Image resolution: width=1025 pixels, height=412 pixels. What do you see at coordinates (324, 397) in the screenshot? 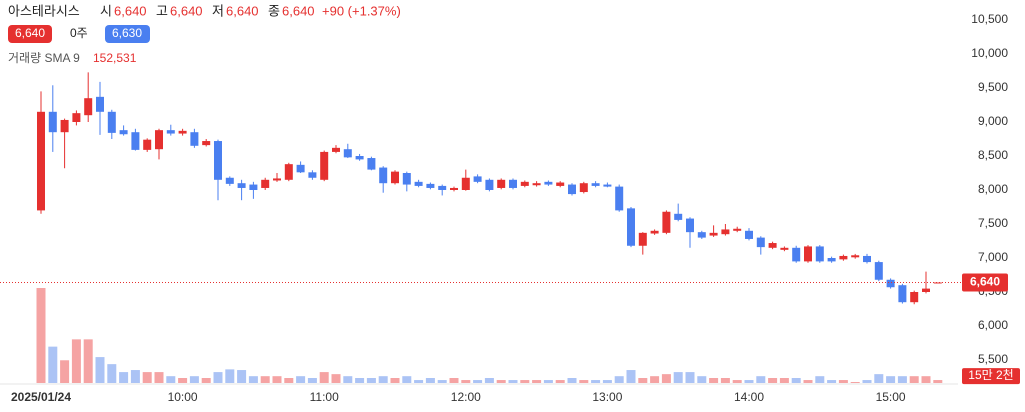
I see `x-tick-label: 11:00` at bounding box center [324, 397].